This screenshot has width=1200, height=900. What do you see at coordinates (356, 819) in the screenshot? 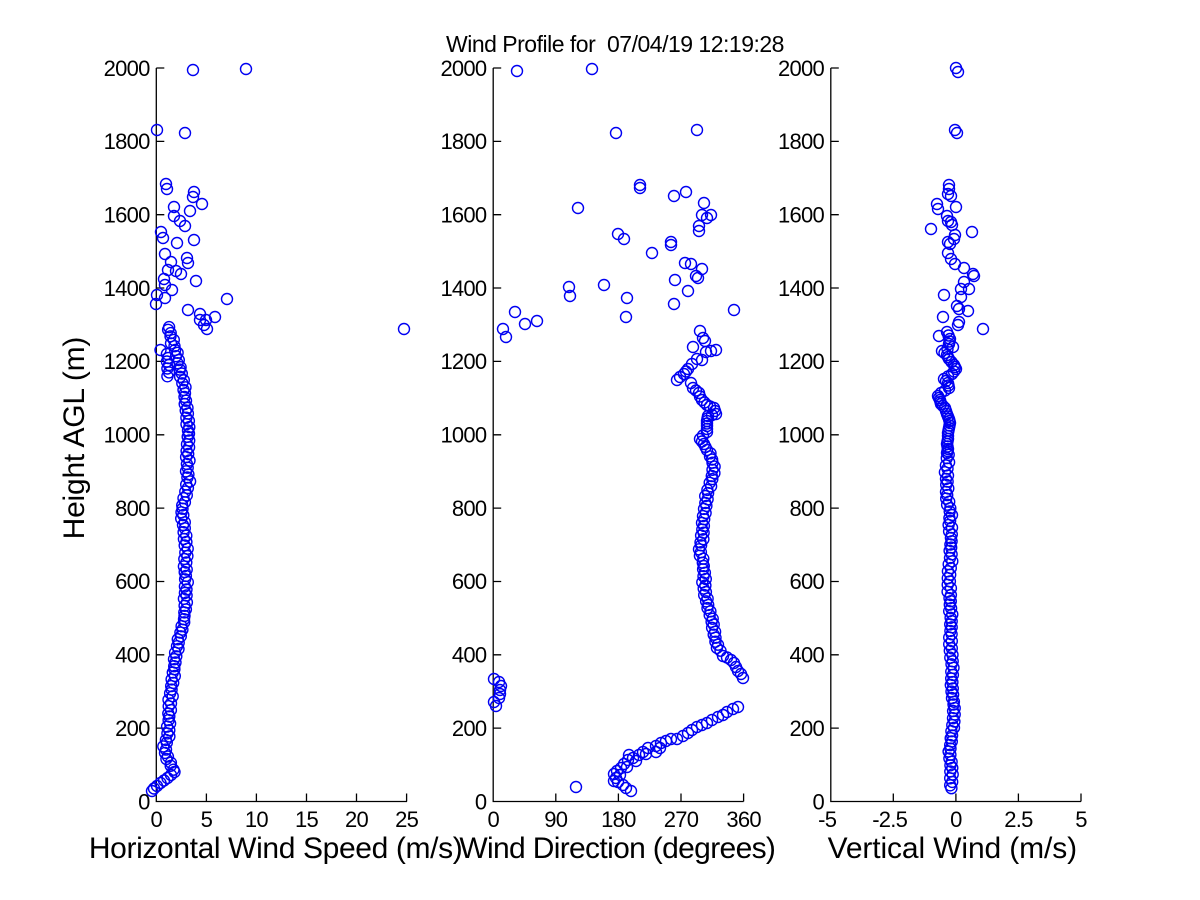
I see `svg-text: 20` at bounding box center [356, 819].